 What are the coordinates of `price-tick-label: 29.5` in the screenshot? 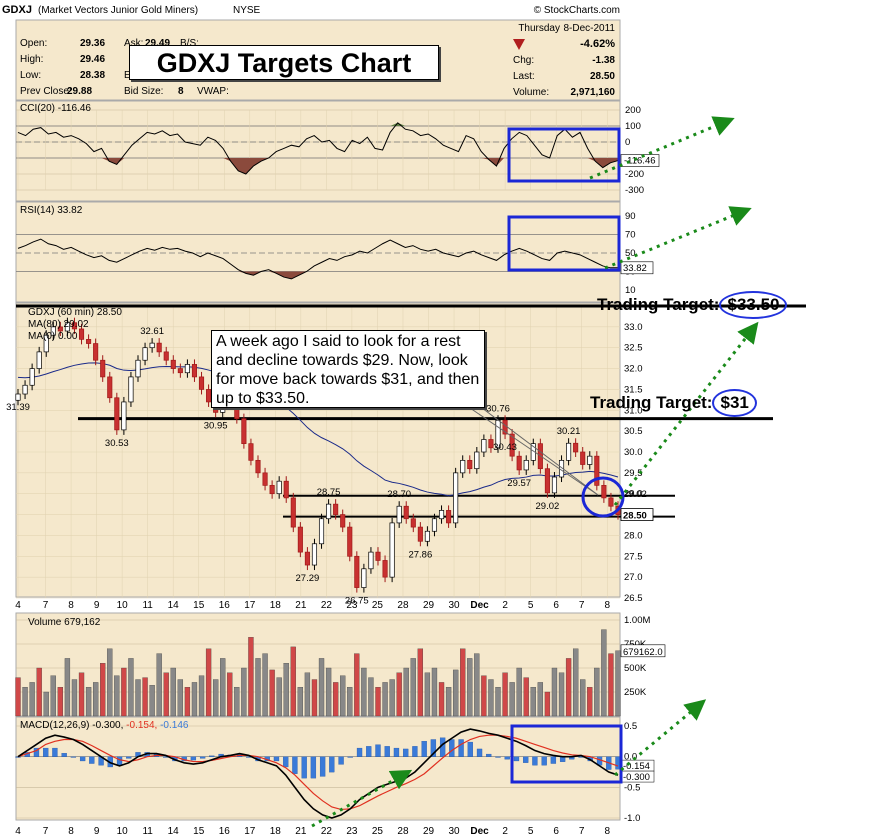 It's located at (633, 473).